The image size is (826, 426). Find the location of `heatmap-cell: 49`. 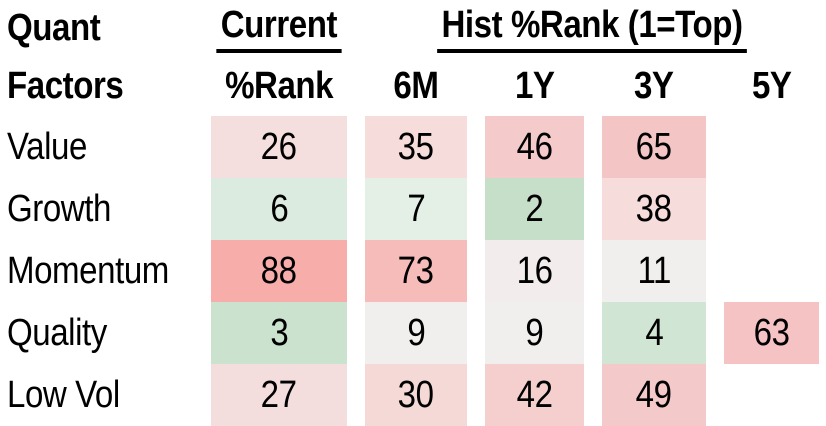

heatmap-cell: 49 is located at coordinates (654, 395).